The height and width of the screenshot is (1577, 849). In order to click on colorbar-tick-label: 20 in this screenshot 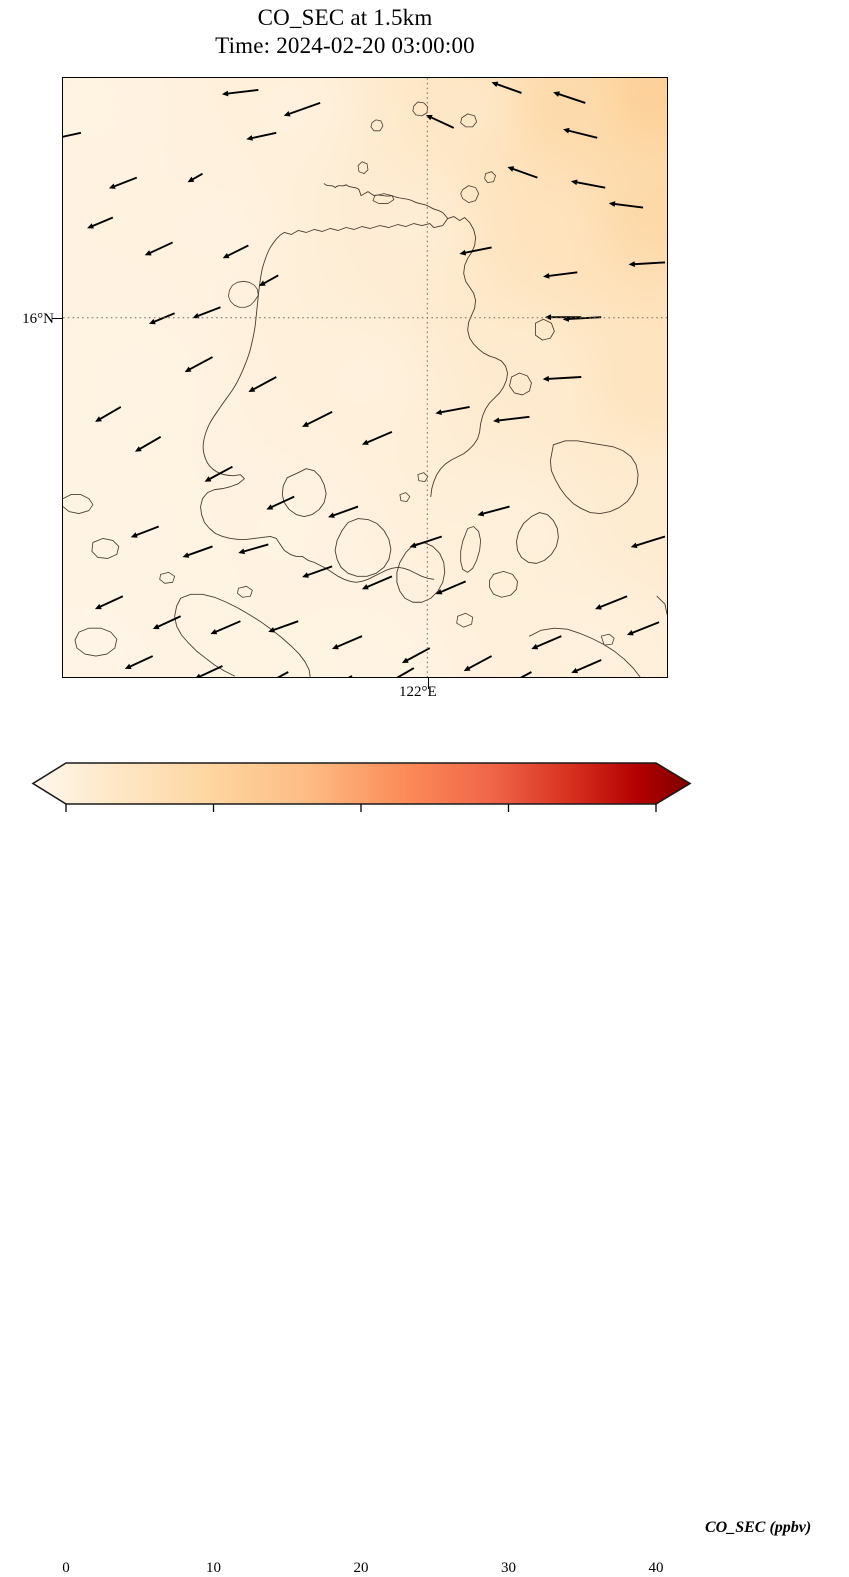, I will do `click(361, 1568)`.